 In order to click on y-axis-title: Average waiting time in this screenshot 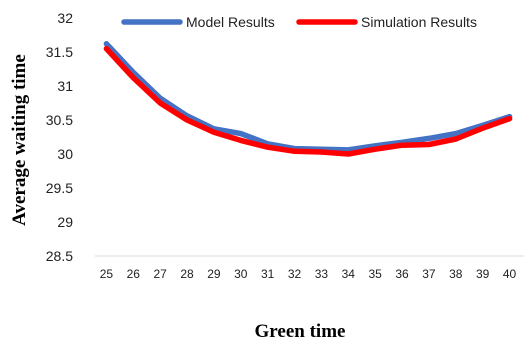, I will do `click(19, 140)`.